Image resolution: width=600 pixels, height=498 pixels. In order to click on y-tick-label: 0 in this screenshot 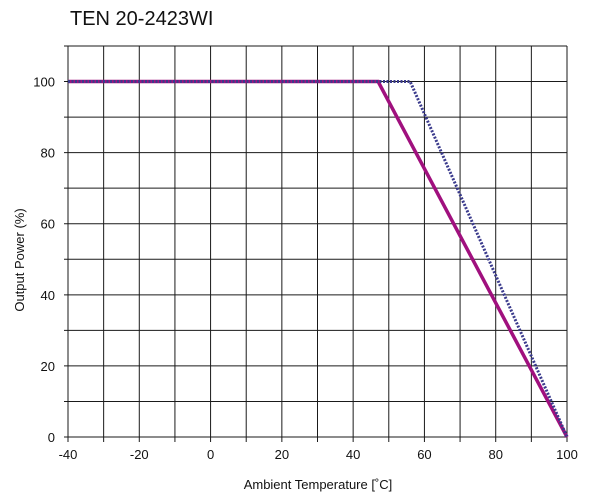, I will do `click(51, 437)`.